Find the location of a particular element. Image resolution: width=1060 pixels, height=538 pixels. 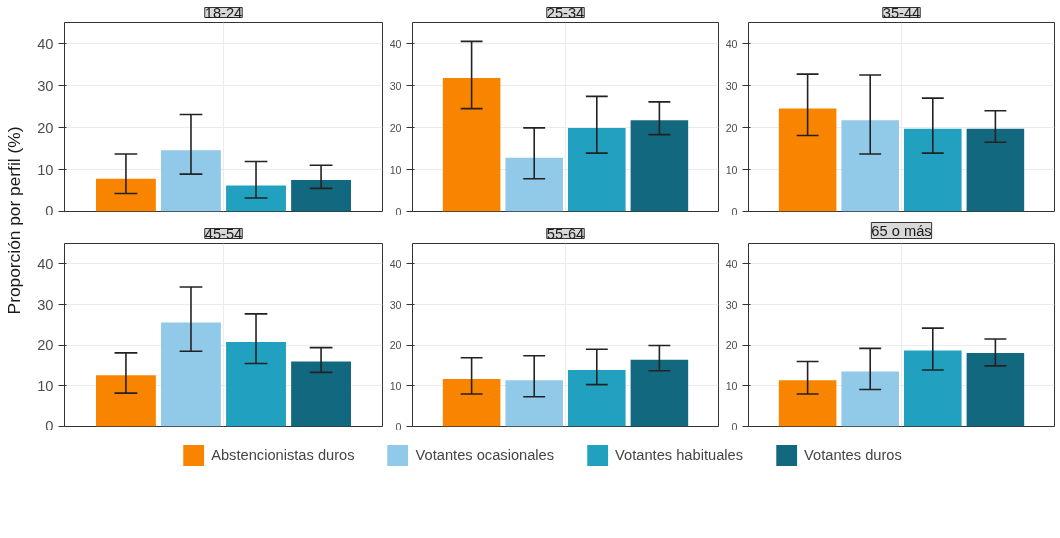

chart-title: 25-34 is located at coordinates (565, 12).